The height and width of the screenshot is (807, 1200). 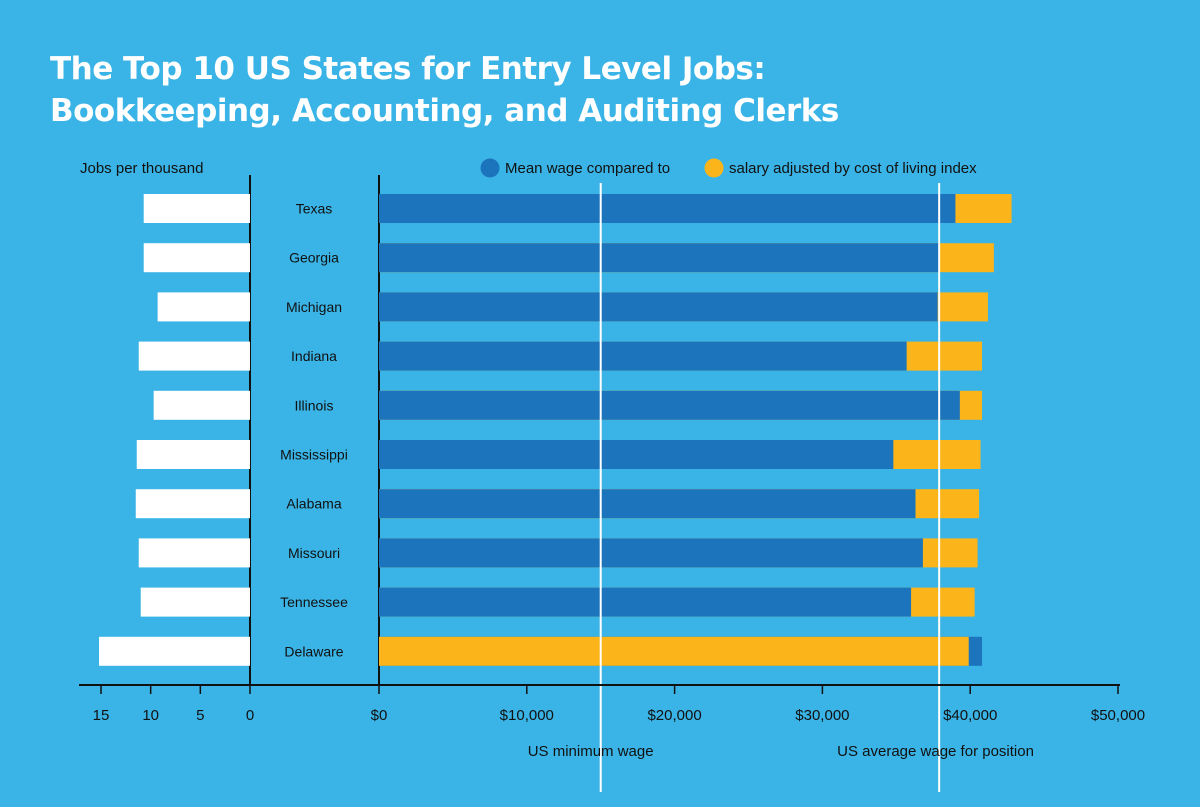 What do you see at coordinates (192, 504) in the screenshot?
I see `jobs-bar-alabama` at bounding box center [192, 504].